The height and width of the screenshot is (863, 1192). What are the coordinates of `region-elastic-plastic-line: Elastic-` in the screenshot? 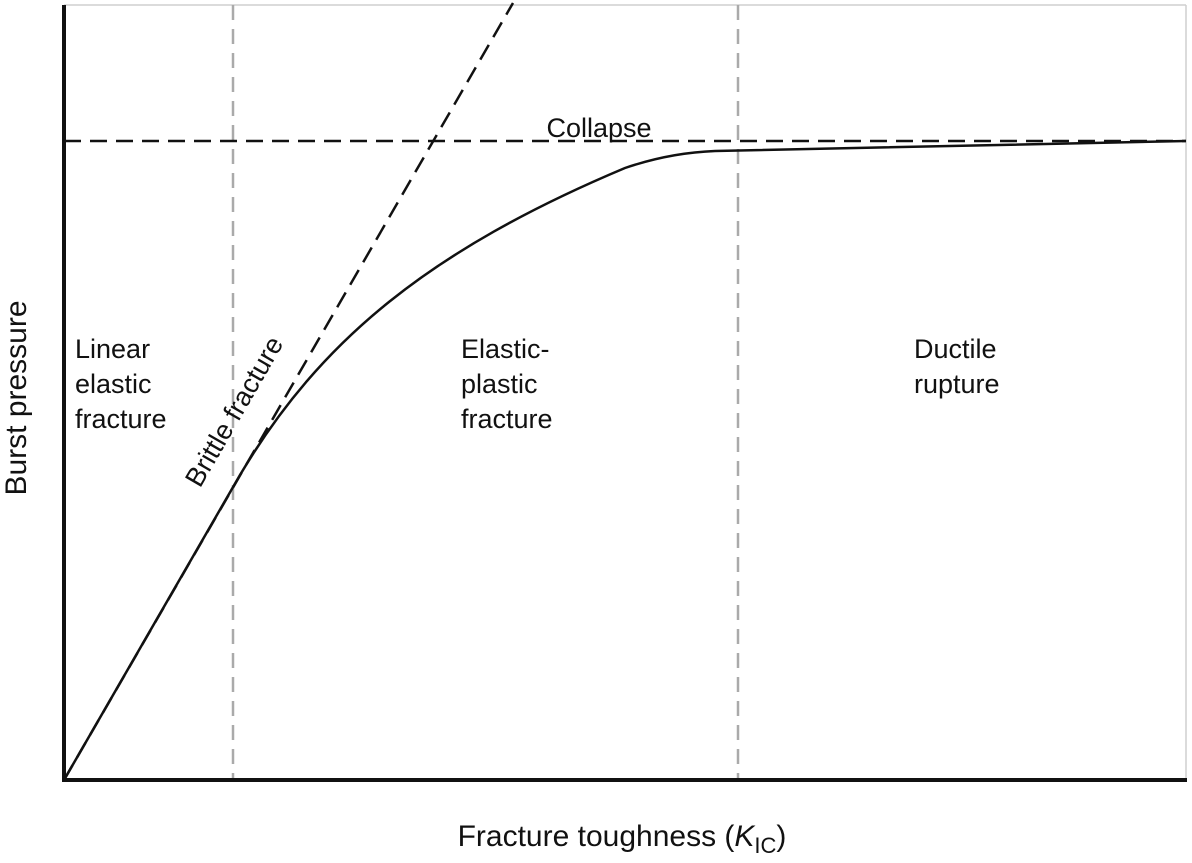 It's located at (505, 349).